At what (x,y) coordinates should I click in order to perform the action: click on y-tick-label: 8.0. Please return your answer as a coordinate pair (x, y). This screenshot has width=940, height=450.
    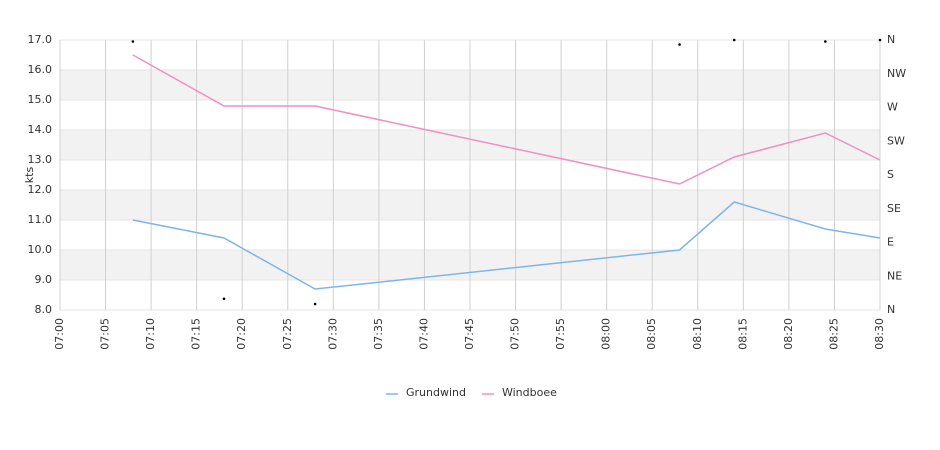
    Looking at the image, I should click on (44, 309).